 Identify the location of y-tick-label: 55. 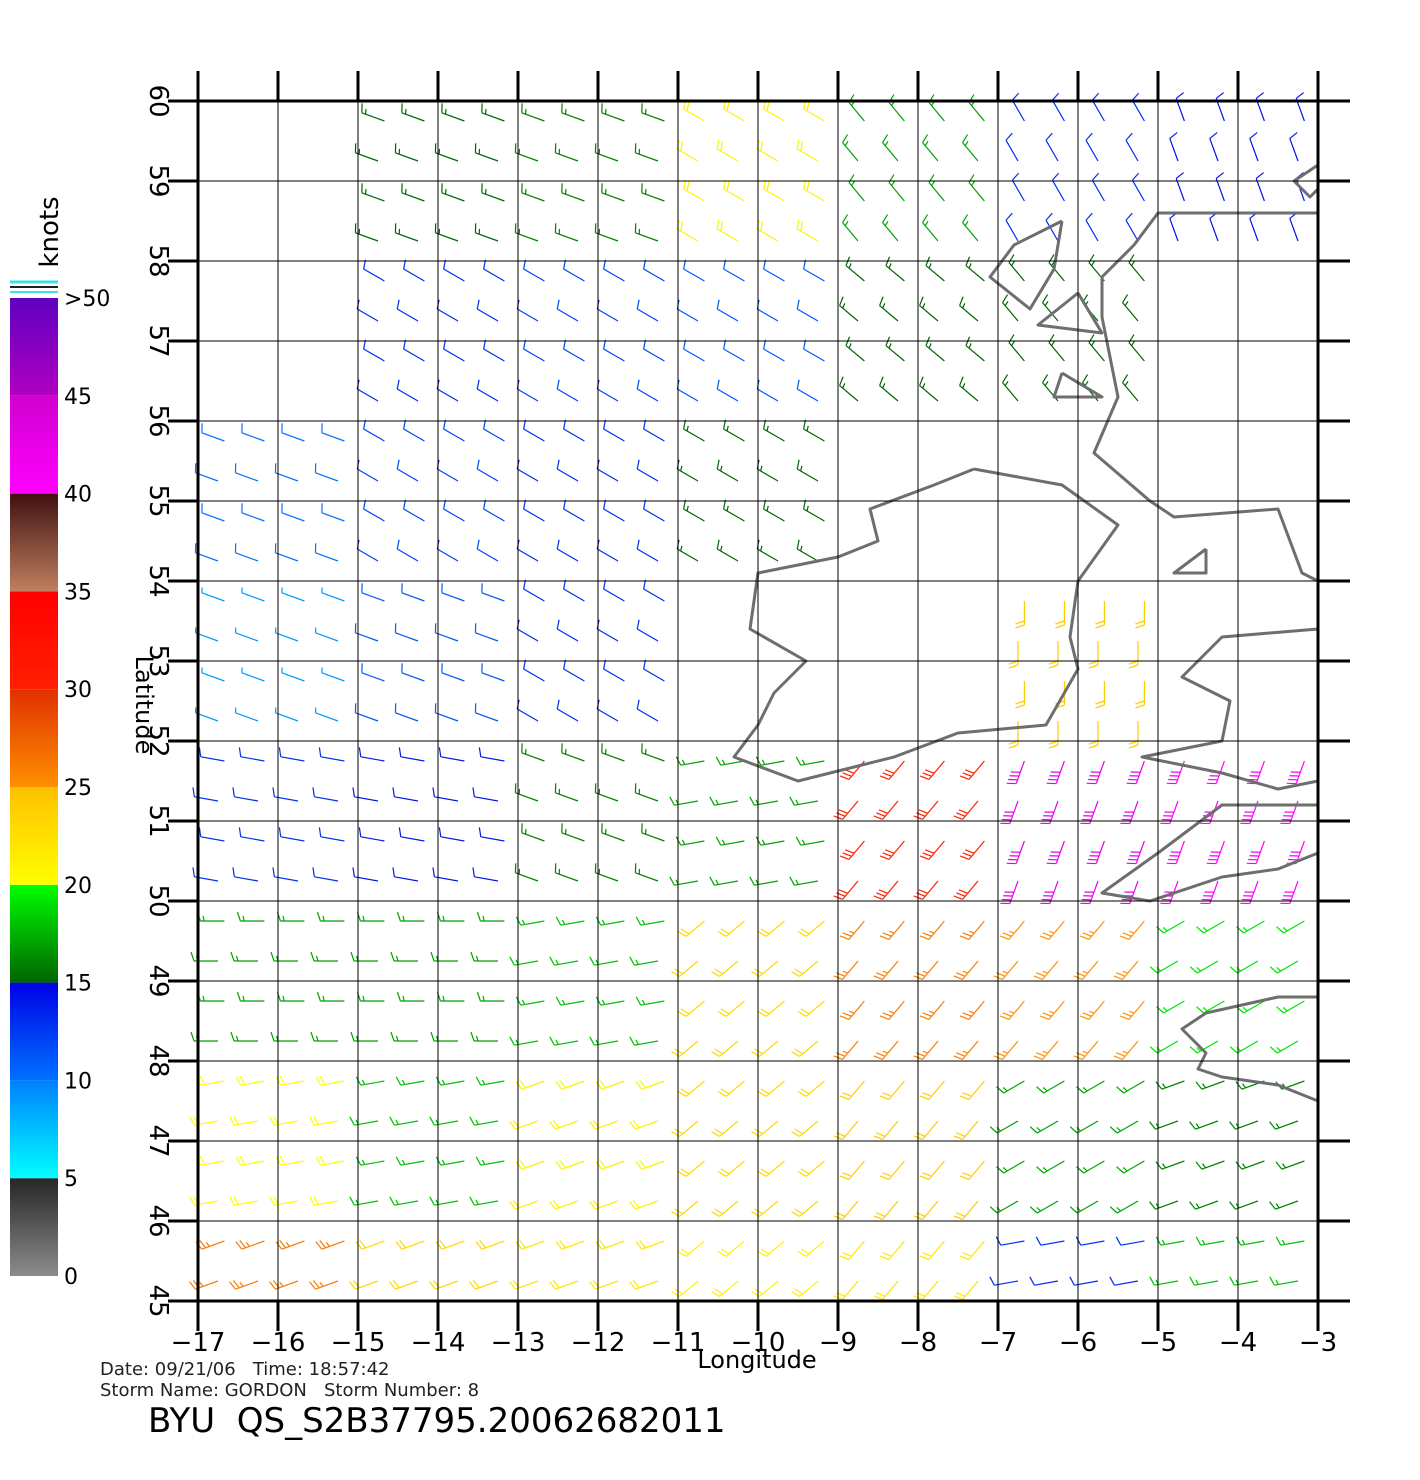
(158, 500).